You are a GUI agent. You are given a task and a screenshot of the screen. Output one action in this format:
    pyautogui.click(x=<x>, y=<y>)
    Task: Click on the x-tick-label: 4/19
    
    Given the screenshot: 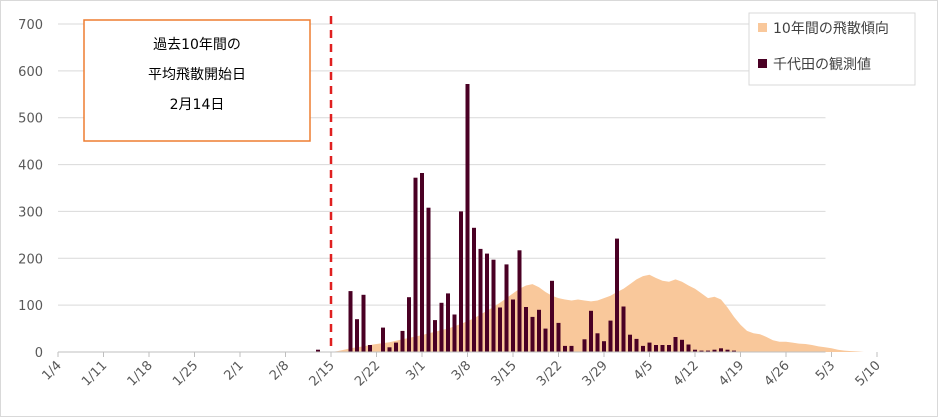 What is the action you would take?
    pyautogui.click(x=731, y=373)
    